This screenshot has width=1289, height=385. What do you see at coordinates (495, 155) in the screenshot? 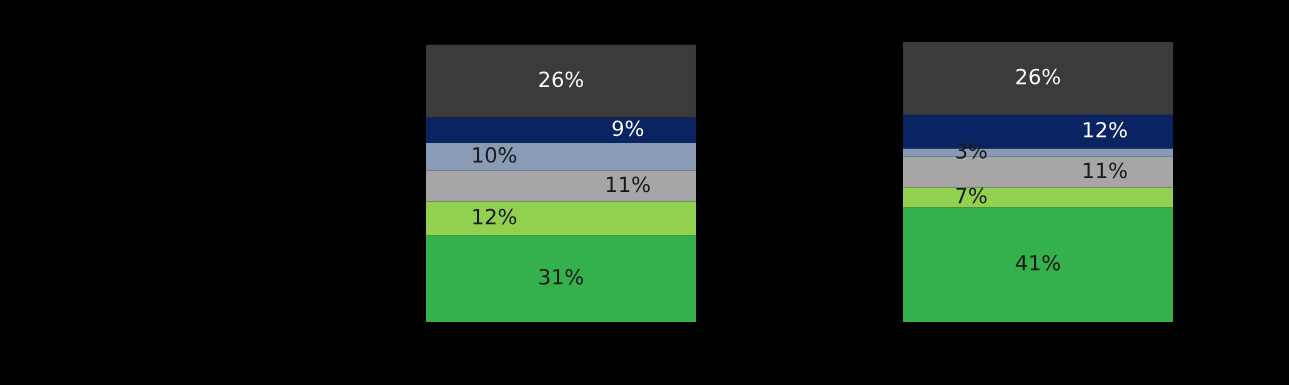
I see `data-label: 10%` at bounding box center [495, 155].